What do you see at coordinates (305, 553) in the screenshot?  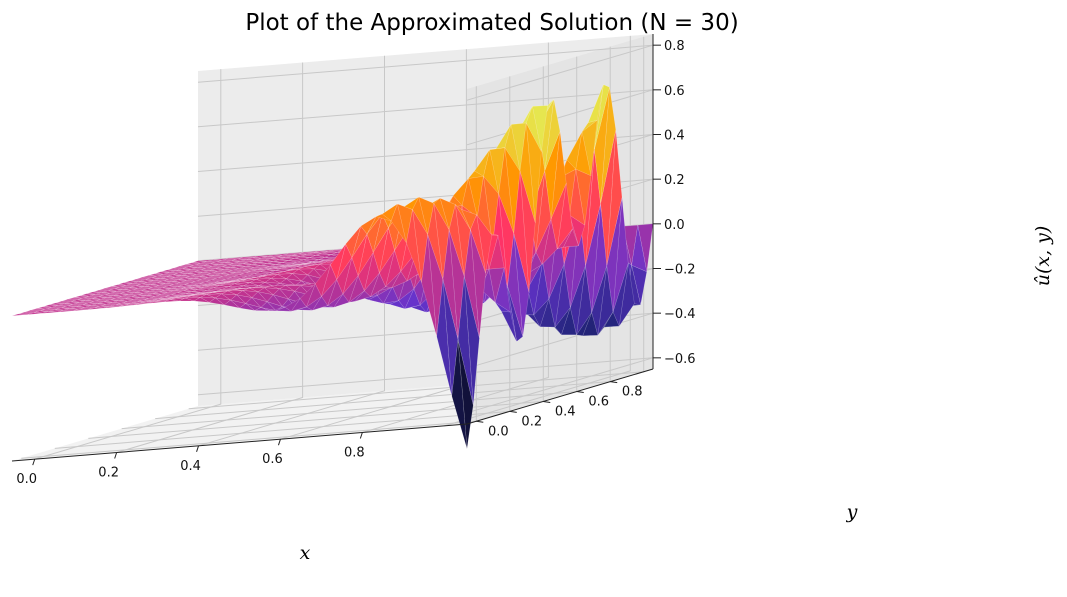 I see `x-axis-label: x` at bounding box center [305, 553].